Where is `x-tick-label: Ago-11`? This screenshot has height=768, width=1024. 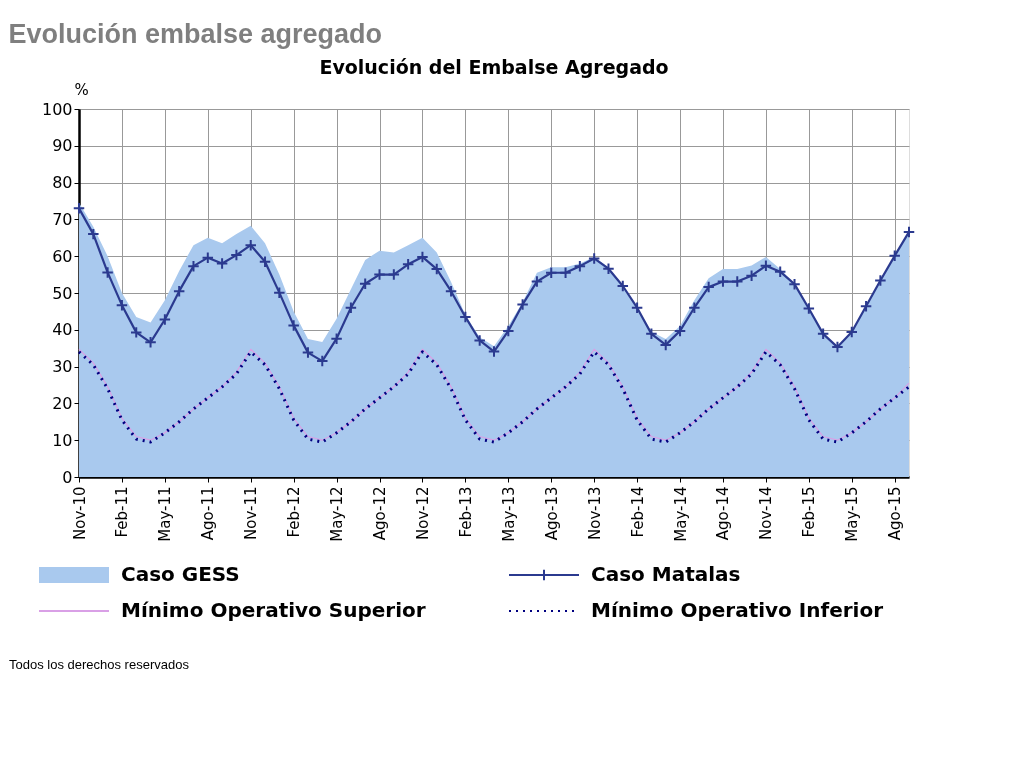
x-tick-label: Ago-11 is located at coordinates (208, 513).